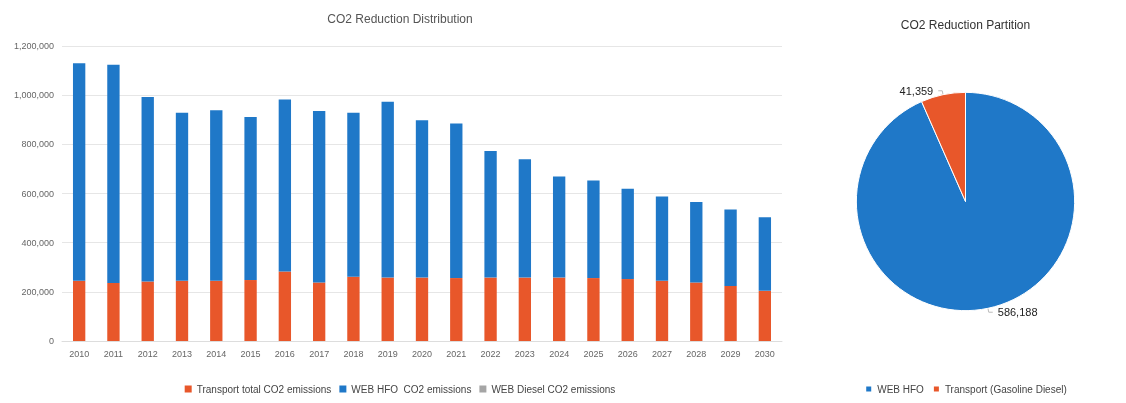 Image resolution: width=1126 pixels, height=403 pixels. I want to click on x-tick-label: 2015, so click(250, 353).